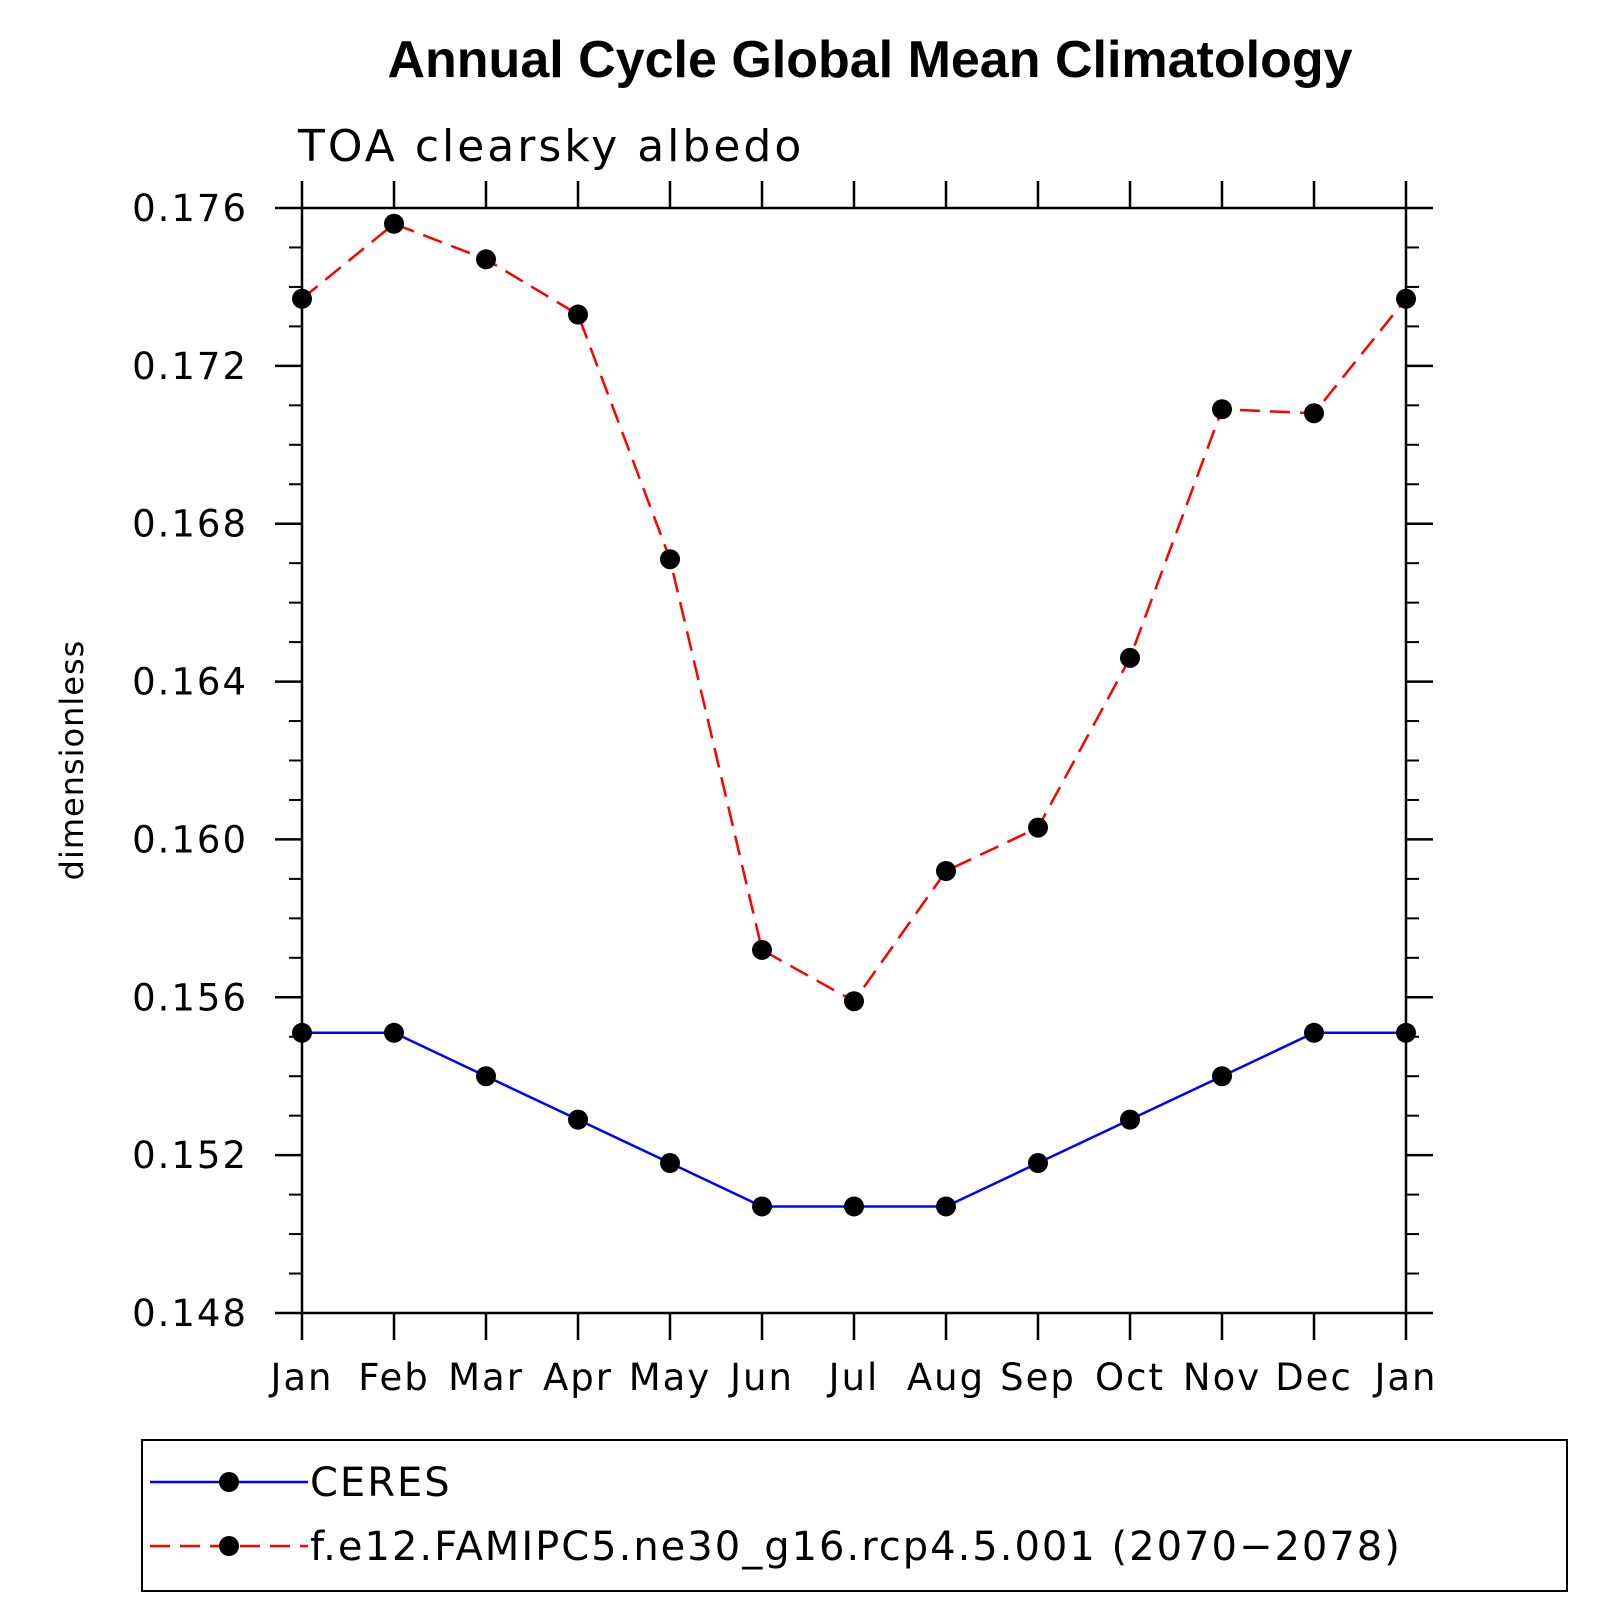 Image resolution: width=1613 pixels, height=1613 pixels. What do you see at coordinates (190, 208) in the screenshot?
I see `y-tick-label: 0.176` at bounding box center [190, 208].